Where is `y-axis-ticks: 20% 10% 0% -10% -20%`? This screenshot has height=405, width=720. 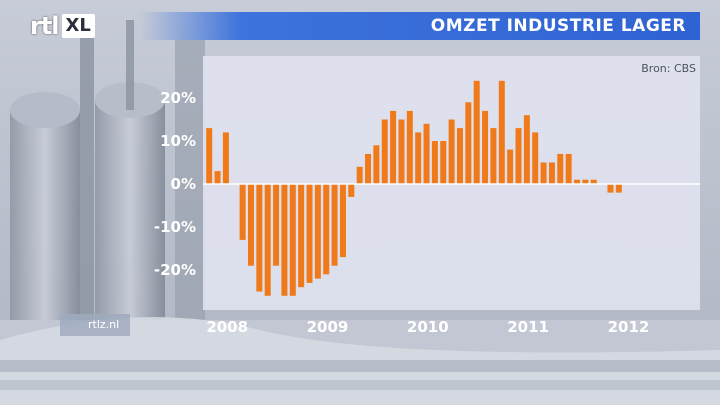
y-axis-ticks: 20% 10% 0% -10% -20% is located at coordinates (175, 184).